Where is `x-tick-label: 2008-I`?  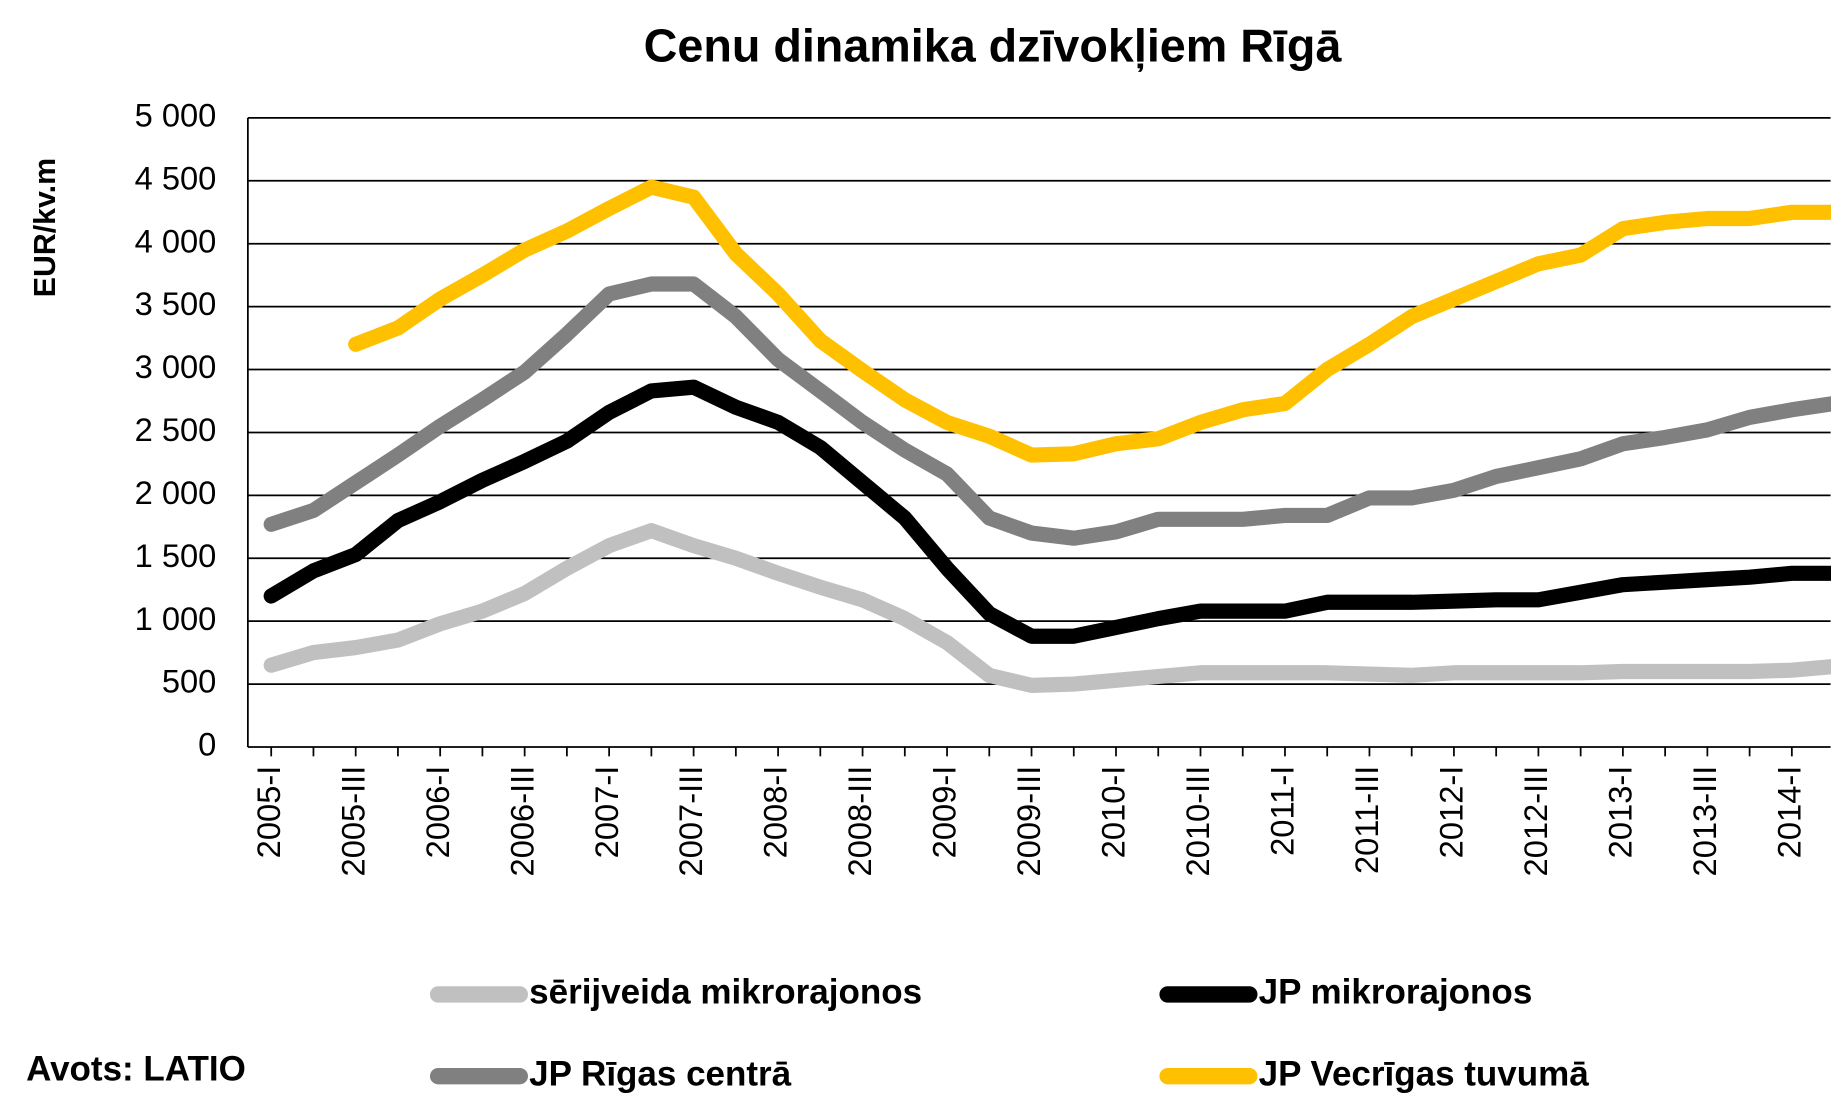 x-tick-label: 2008-I is located at coordinates (775, 812).